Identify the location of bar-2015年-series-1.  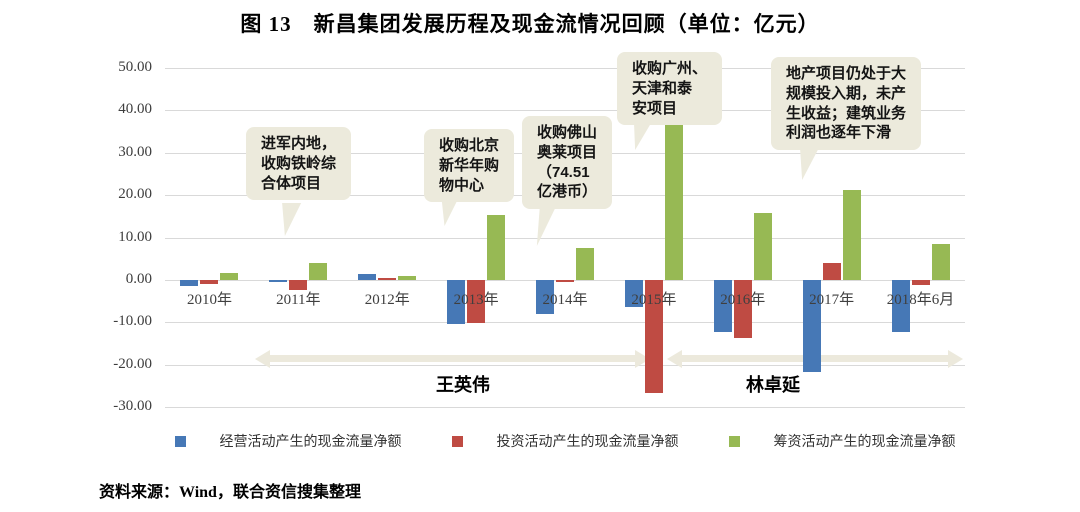
(653, 336).